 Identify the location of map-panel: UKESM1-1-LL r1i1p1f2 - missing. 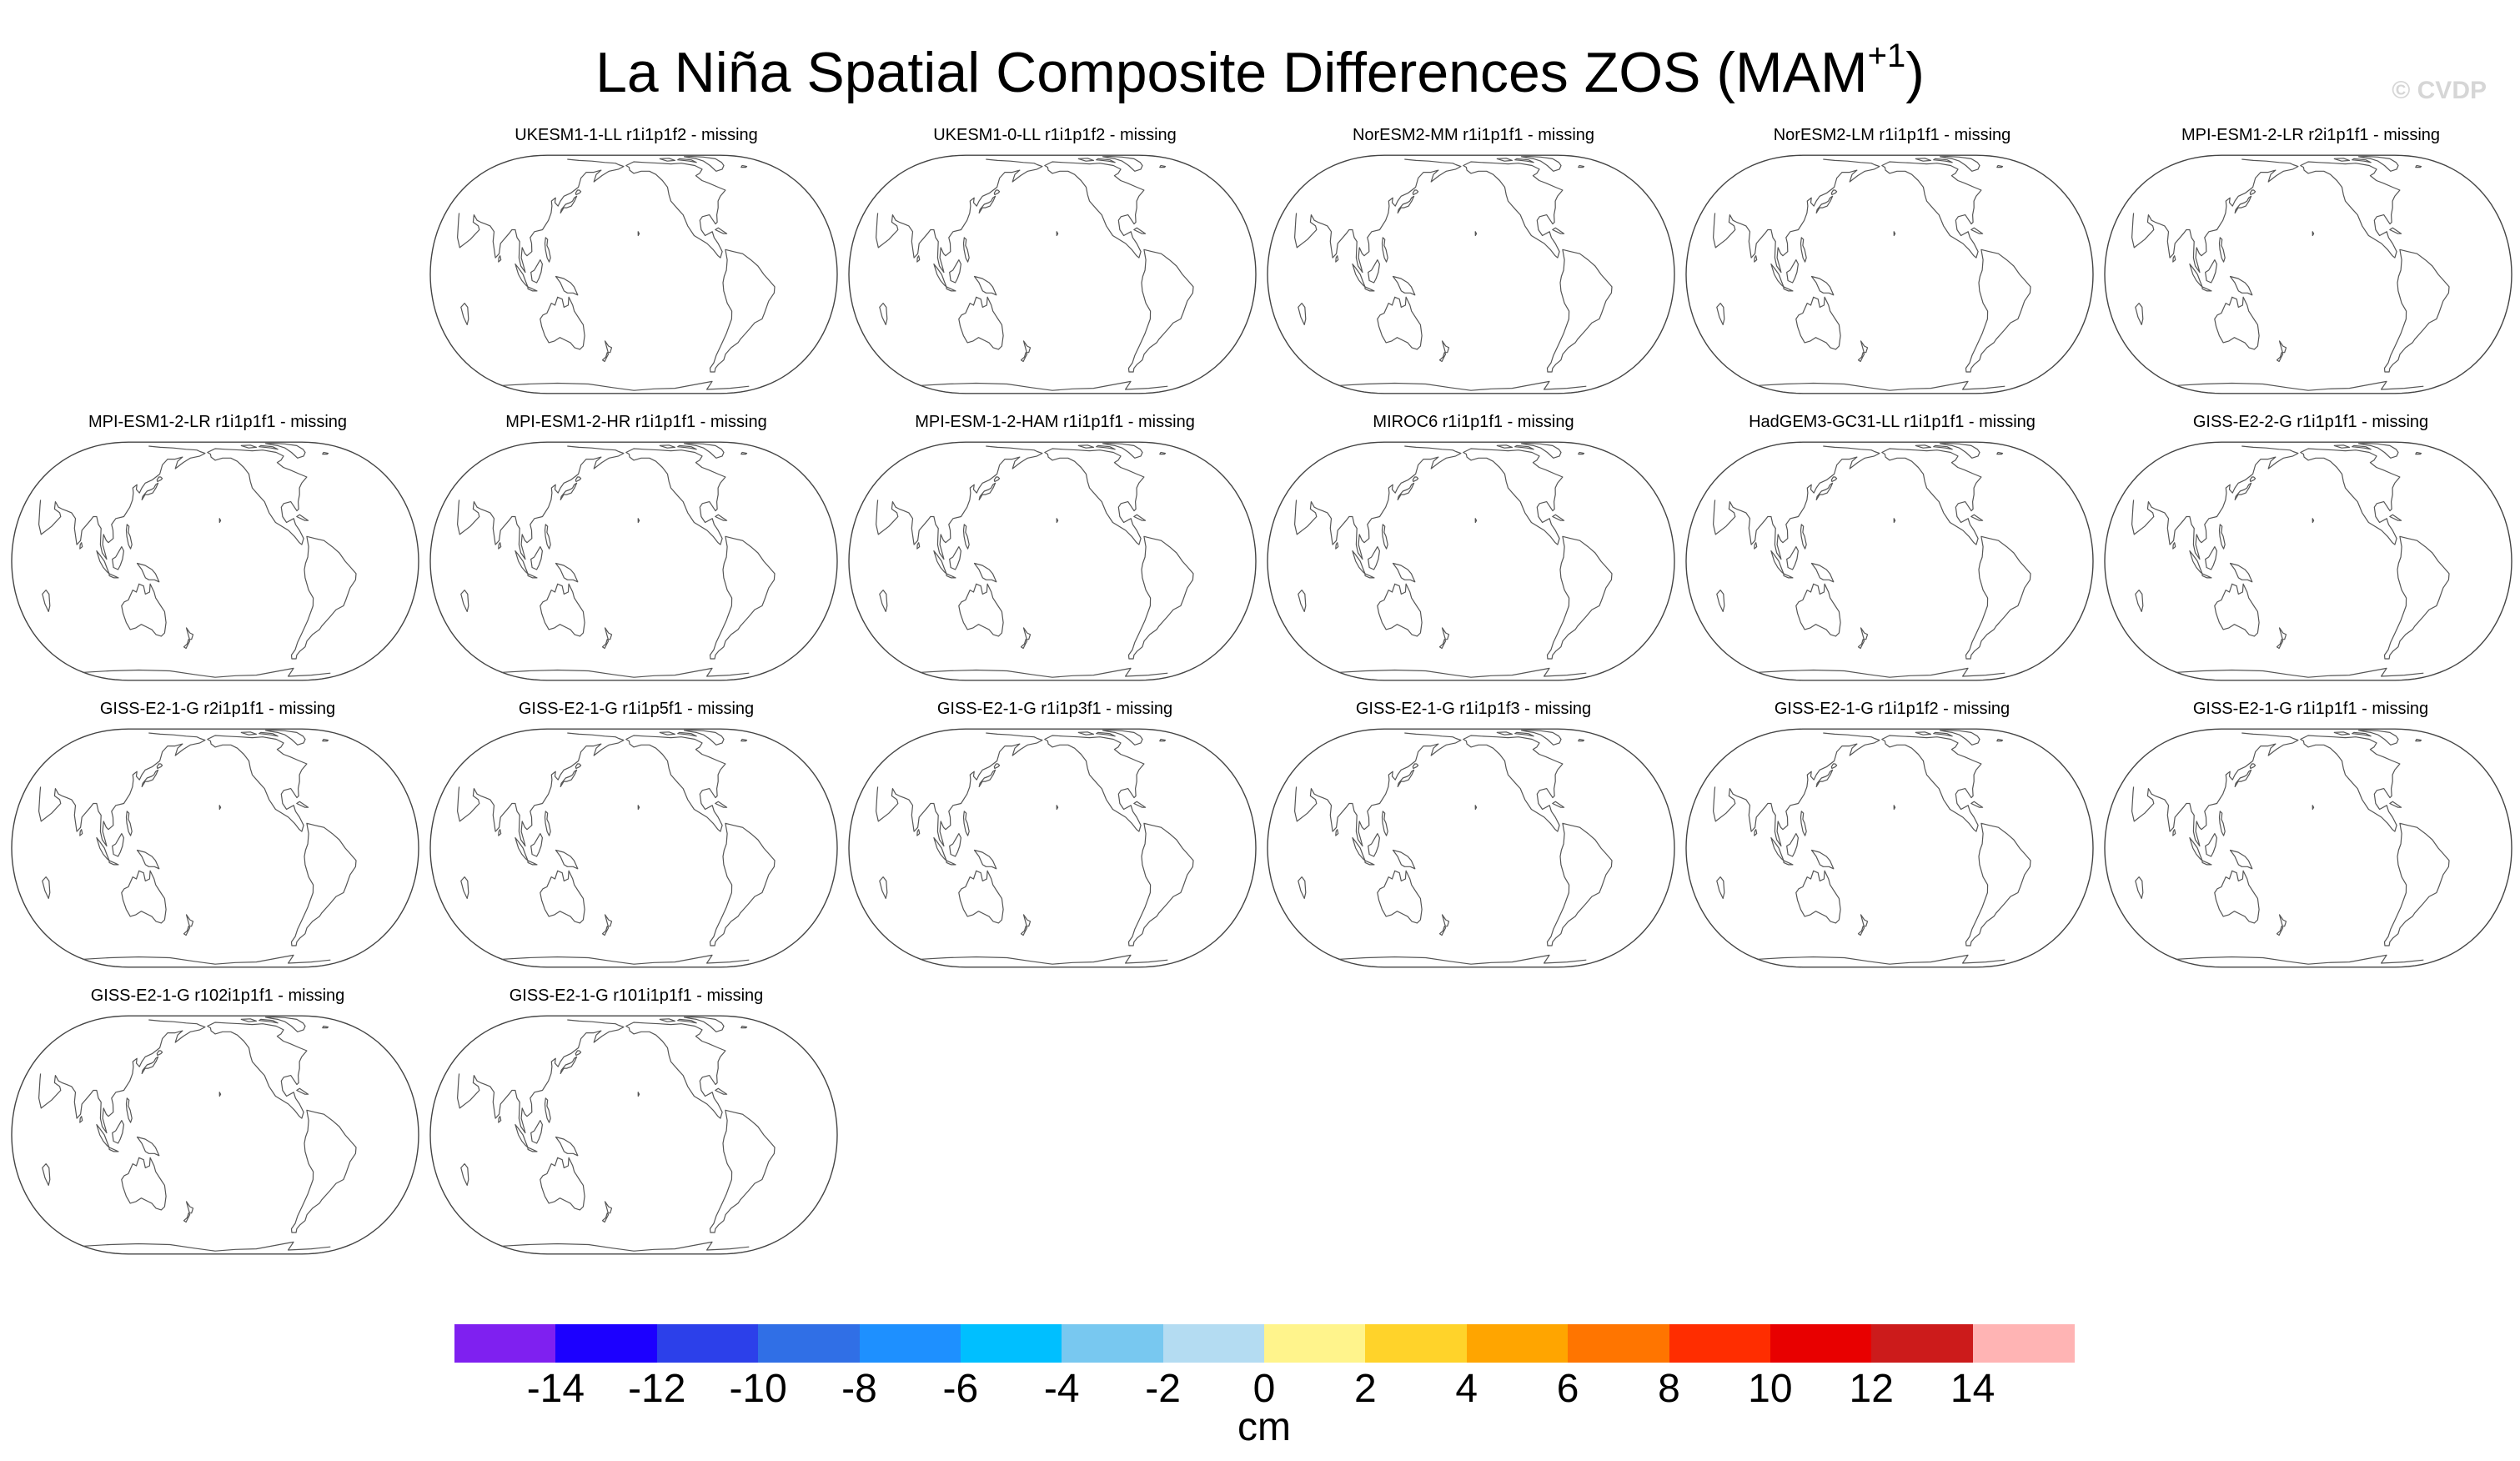
(636, 260).